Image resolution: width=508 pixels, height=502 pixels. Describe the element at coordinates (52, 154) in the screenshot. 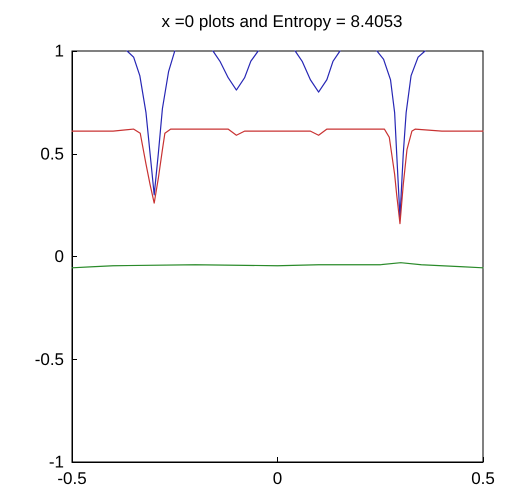

I see `y-tick-label: 0.5` at that location.